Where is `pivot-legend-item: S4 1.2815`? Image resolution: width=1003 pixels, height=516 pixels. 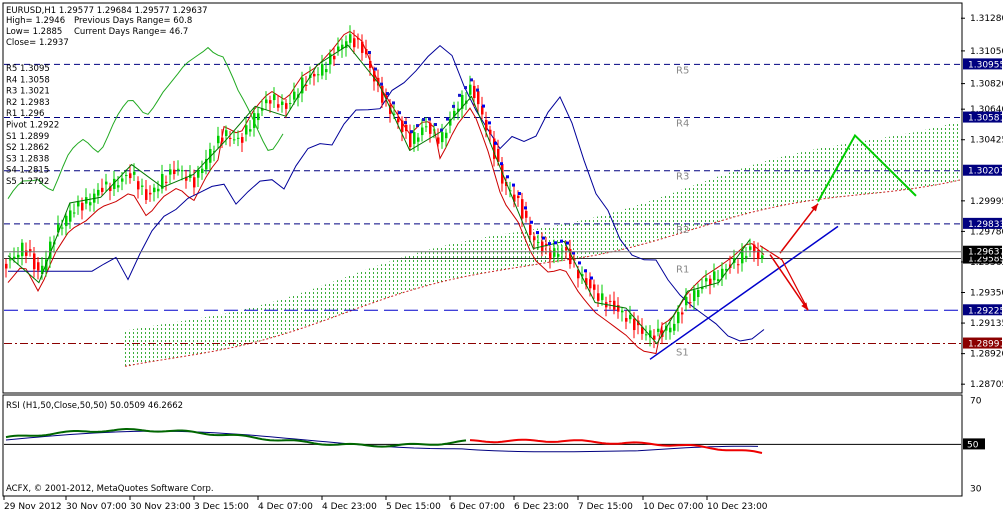
pivot-legend-item: S4 1.2815 is located at coordinates (27, 171).